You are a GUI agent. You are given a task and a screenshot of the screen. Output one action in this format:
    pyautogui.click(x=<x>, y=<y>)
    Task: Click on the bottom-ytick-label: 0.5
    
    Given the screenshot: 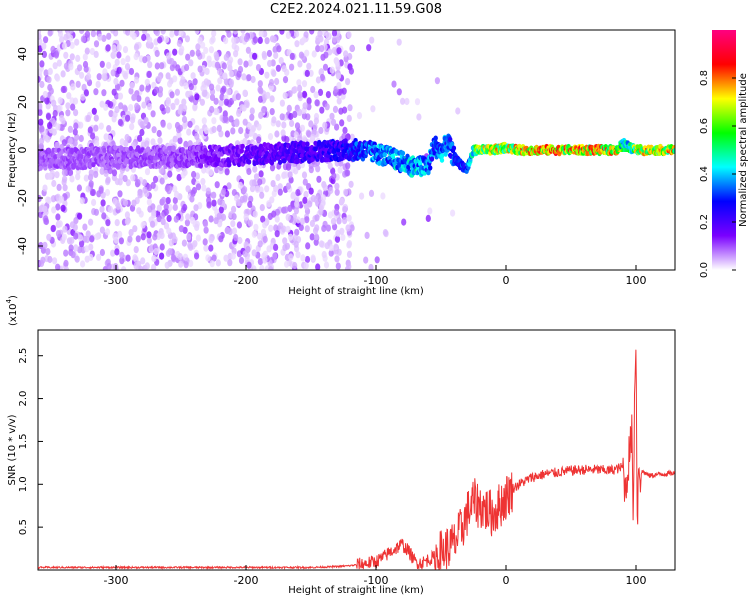 What is the action you would take?
    pyautogui.click(x=23, y=527)
    